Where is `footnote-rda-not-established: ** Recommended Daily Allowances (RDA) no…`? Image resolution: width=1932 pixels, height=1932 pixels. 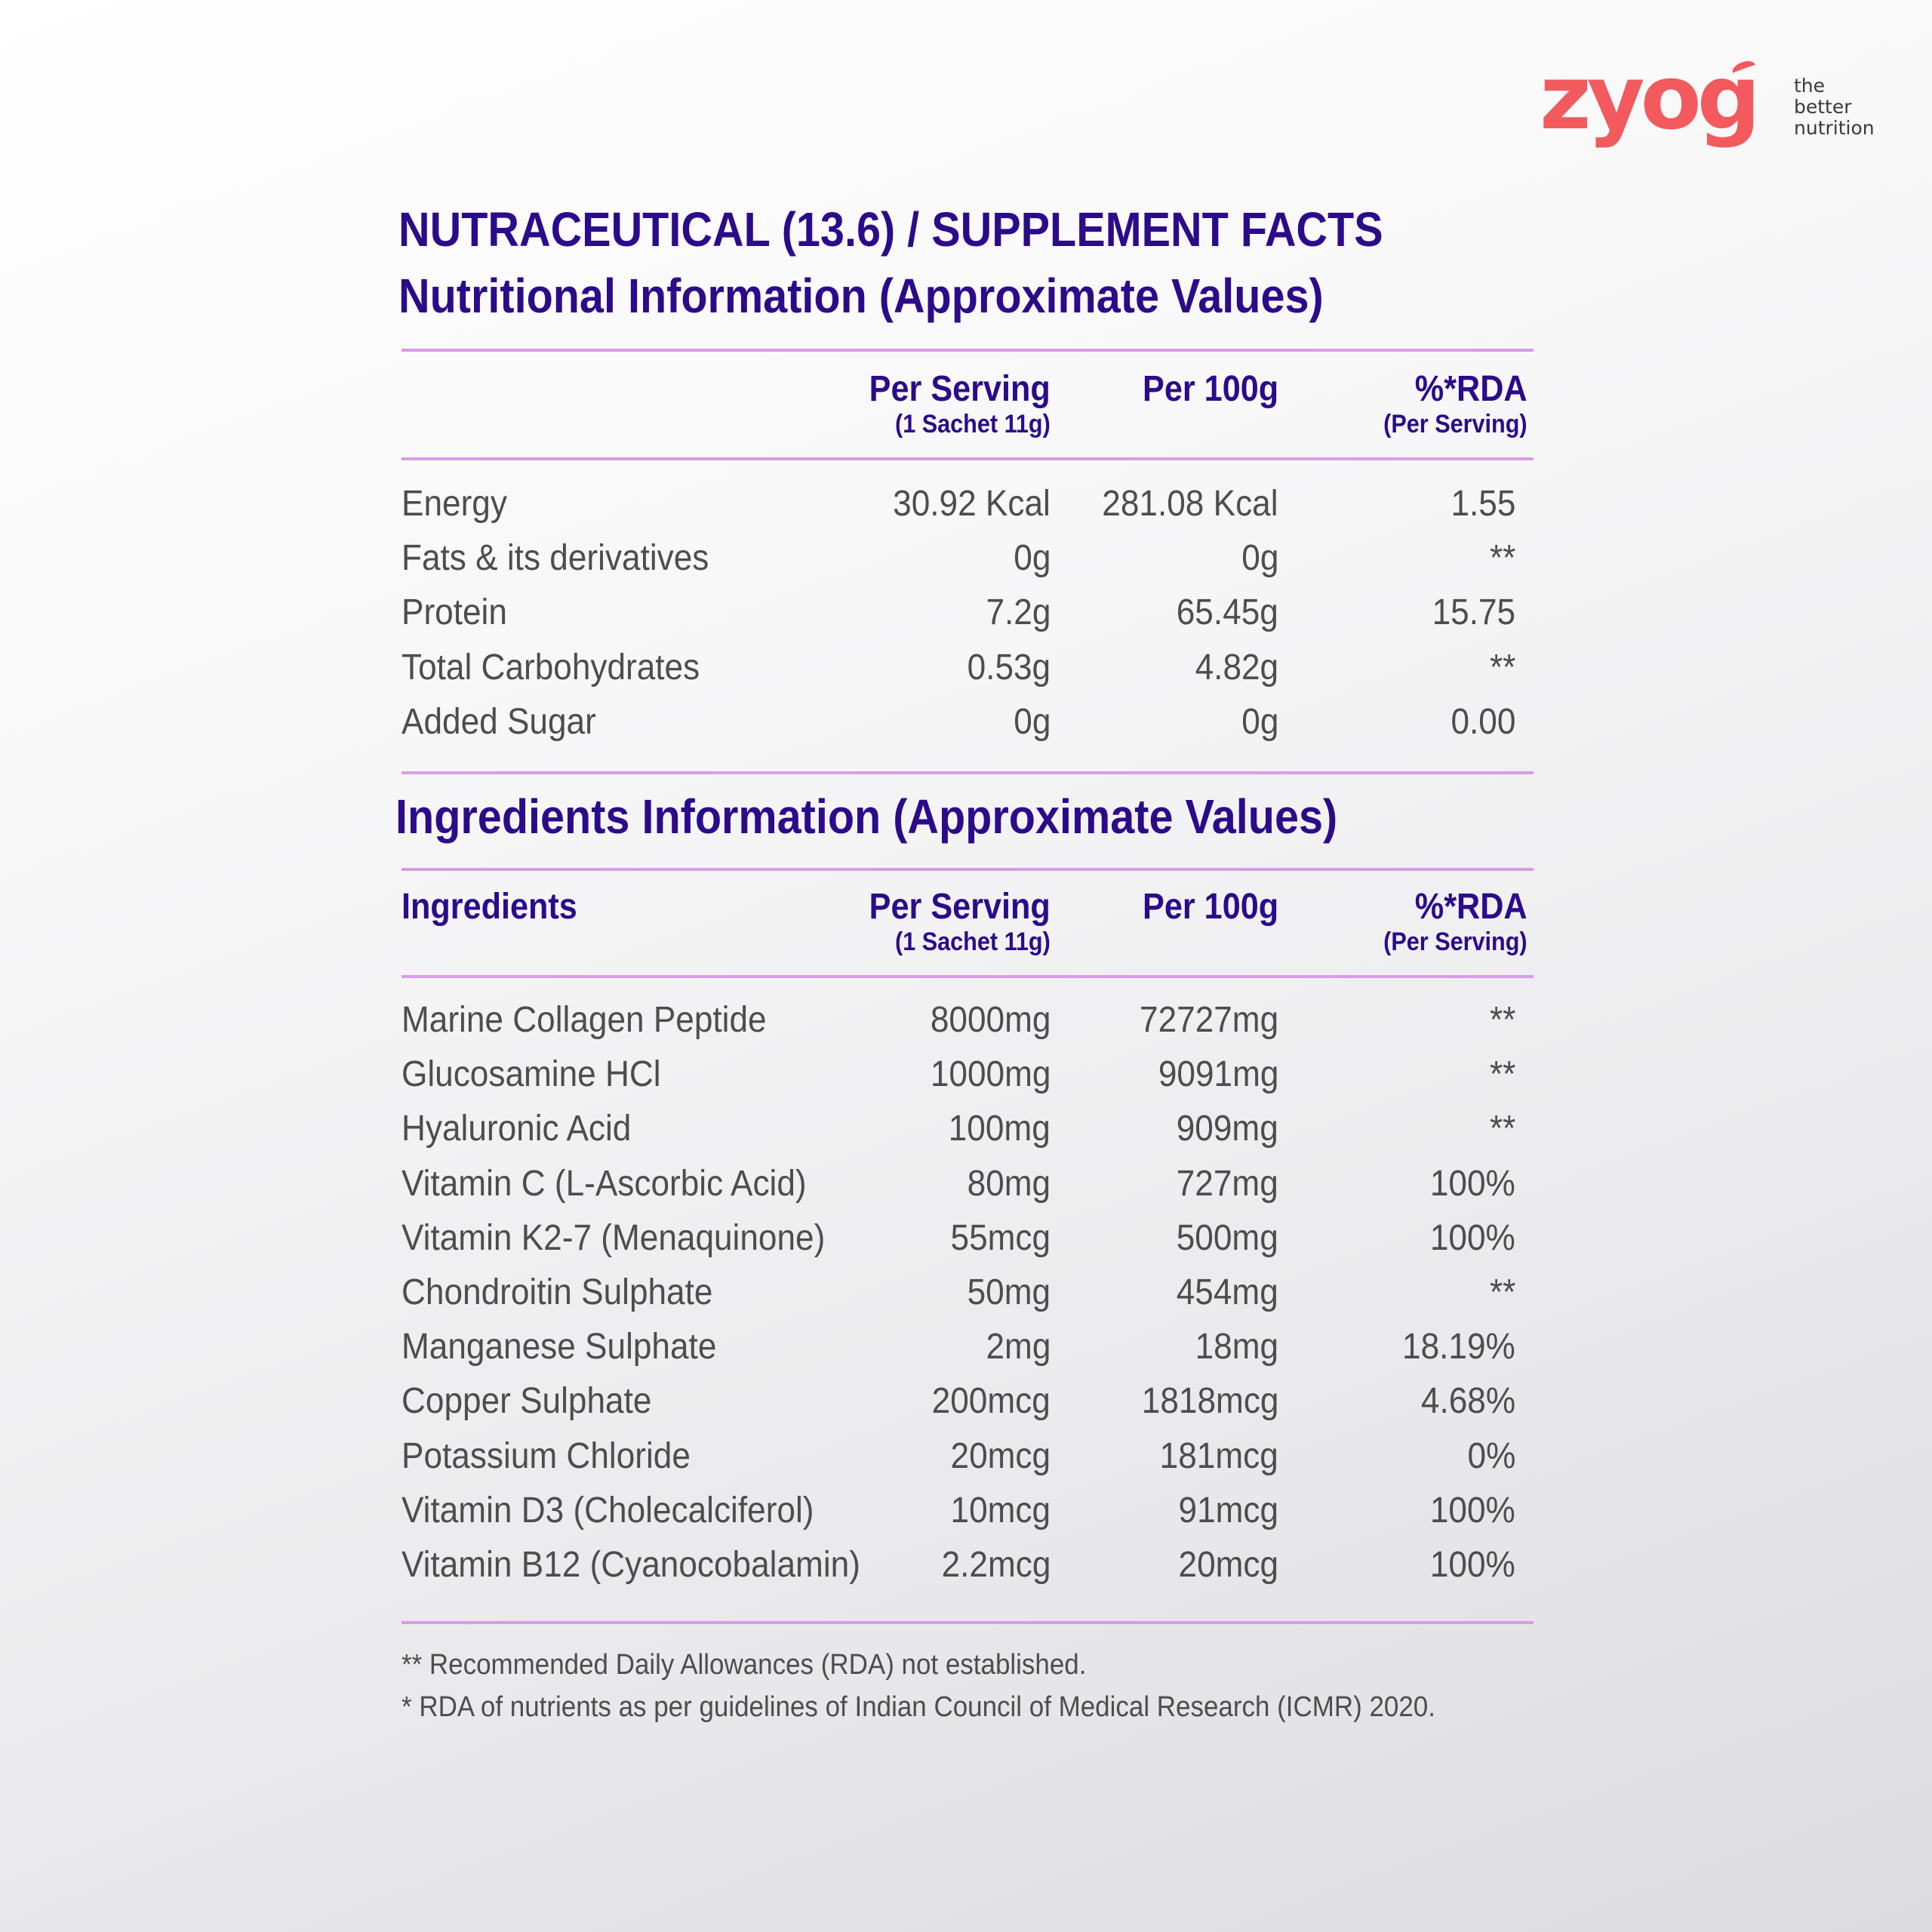 footnote-rda-not-established: ** Recommended Daily Allowances (RDA) no… is located at coordinates (744, 1665).